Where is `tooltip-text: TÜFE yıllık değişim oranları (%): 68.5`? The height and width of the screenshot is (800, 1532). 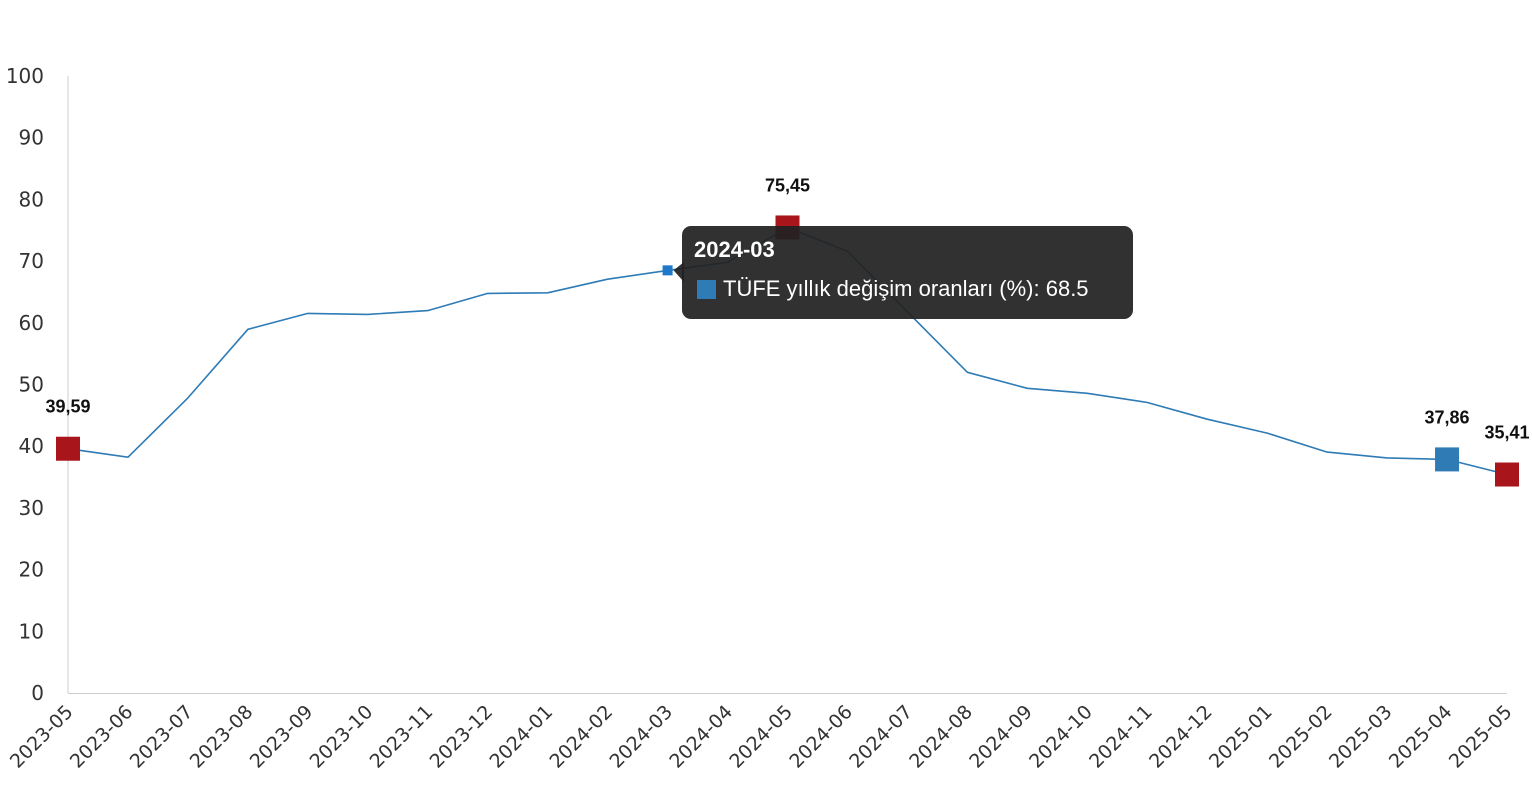
tooltip-text: TÜFE yıllık değişim oranları (%): 68.5 is located at coordinates (906, 288).